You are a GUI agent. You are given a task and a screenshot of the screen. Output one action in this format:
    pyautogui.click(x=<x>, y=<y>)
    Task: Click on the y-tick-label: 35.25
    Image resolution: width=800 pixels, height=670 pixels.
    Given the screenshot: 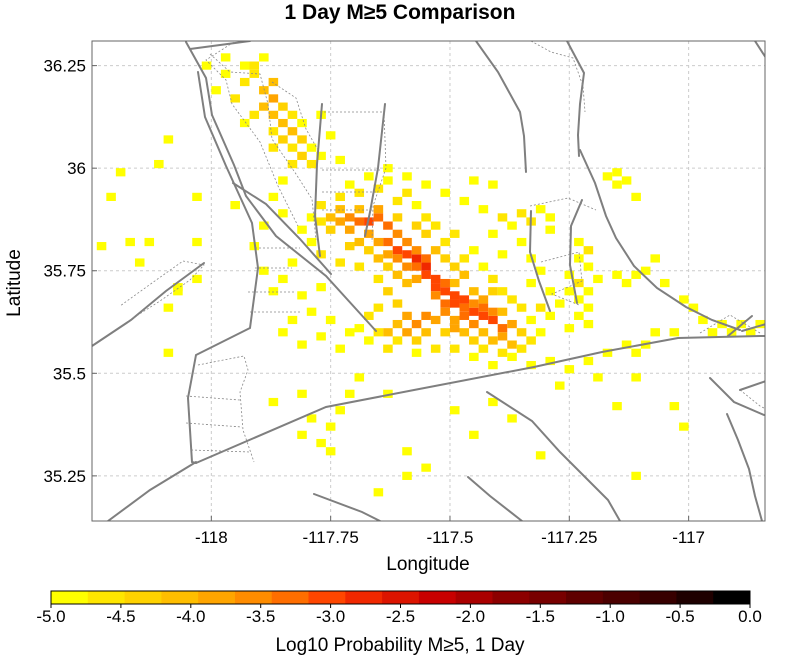 What is the action you would take?
    pyautogui.click(x=64, y=476)
    